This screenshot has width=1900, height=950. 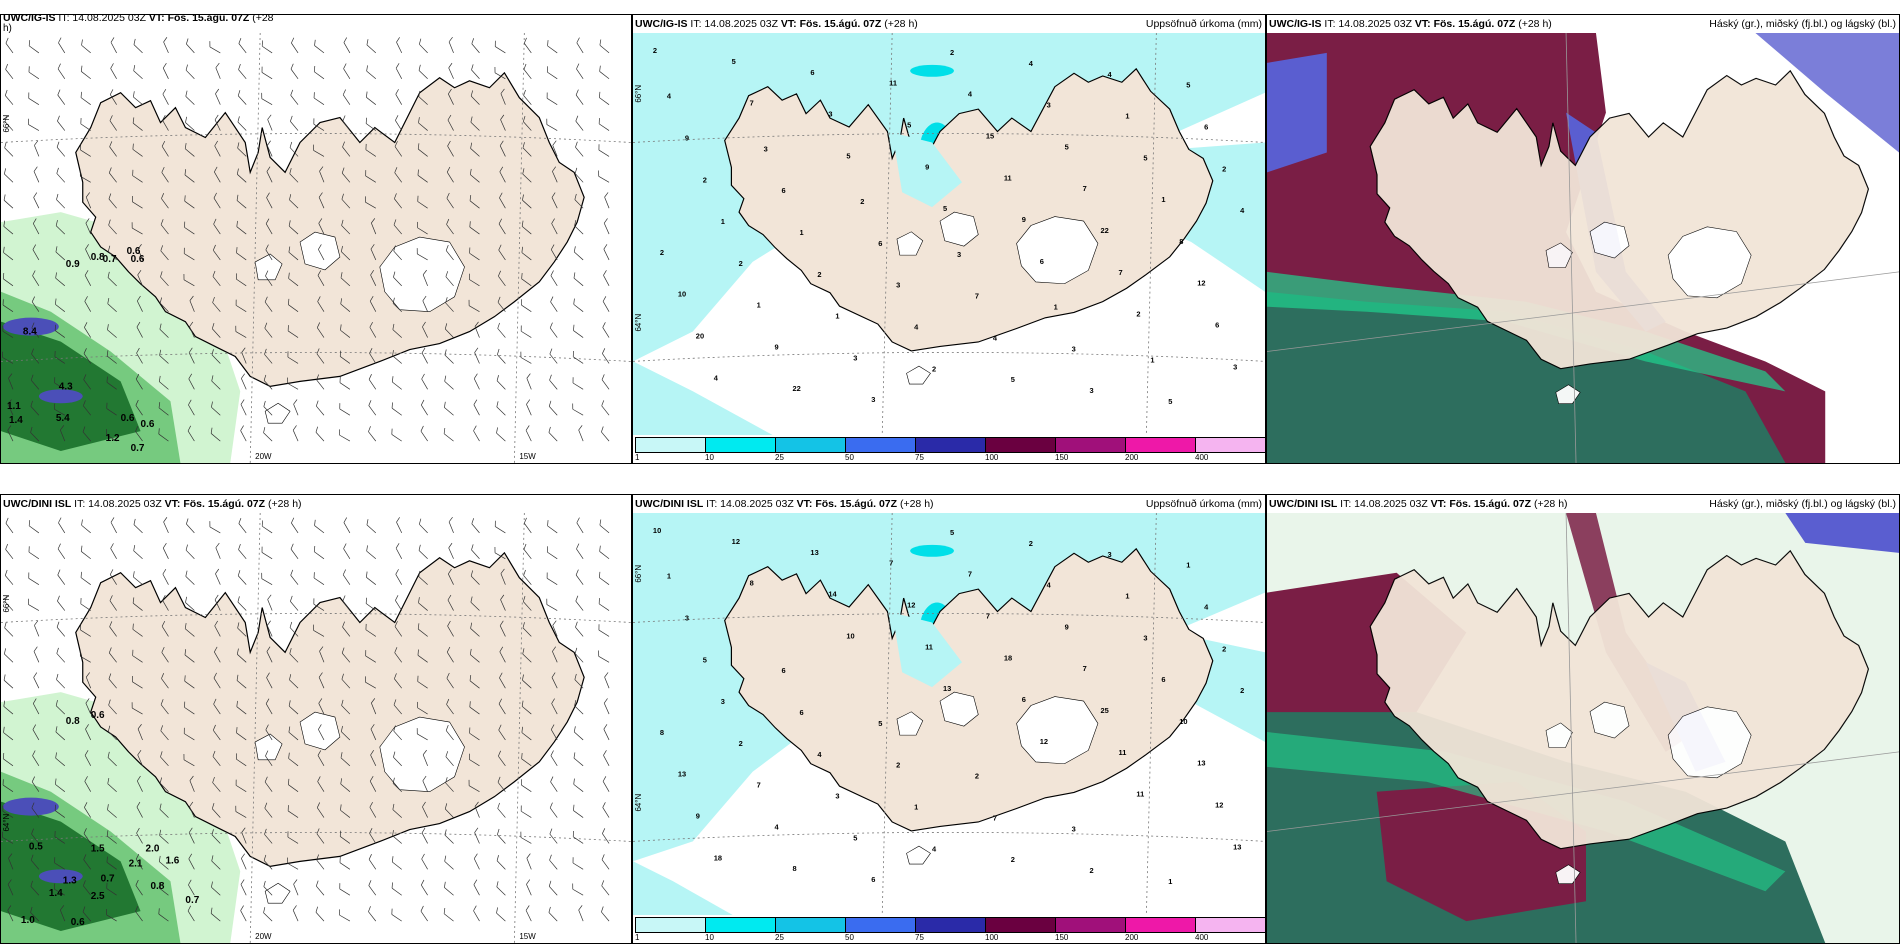 I want to click on precip-value-label: 18, so click(x=1008, y=657).